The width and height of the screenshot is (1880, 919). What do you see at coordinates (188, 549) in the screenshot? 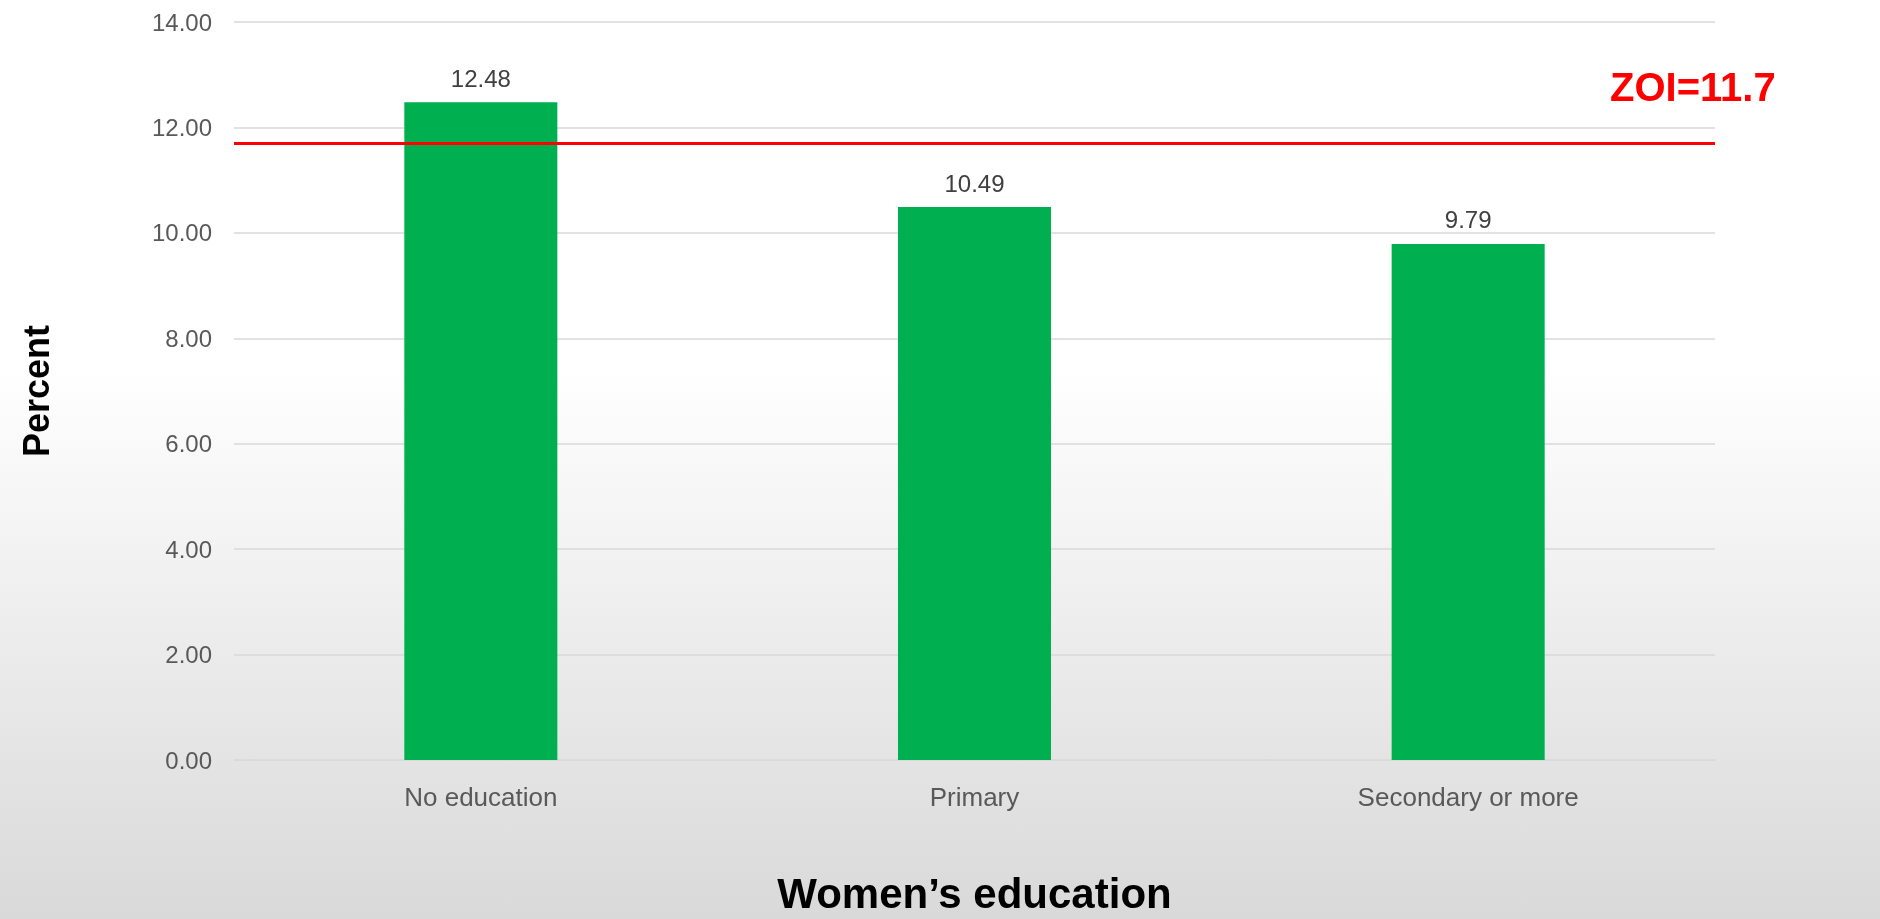
I see `y-tick-label: 4.00` at bounding box center [188, 549].